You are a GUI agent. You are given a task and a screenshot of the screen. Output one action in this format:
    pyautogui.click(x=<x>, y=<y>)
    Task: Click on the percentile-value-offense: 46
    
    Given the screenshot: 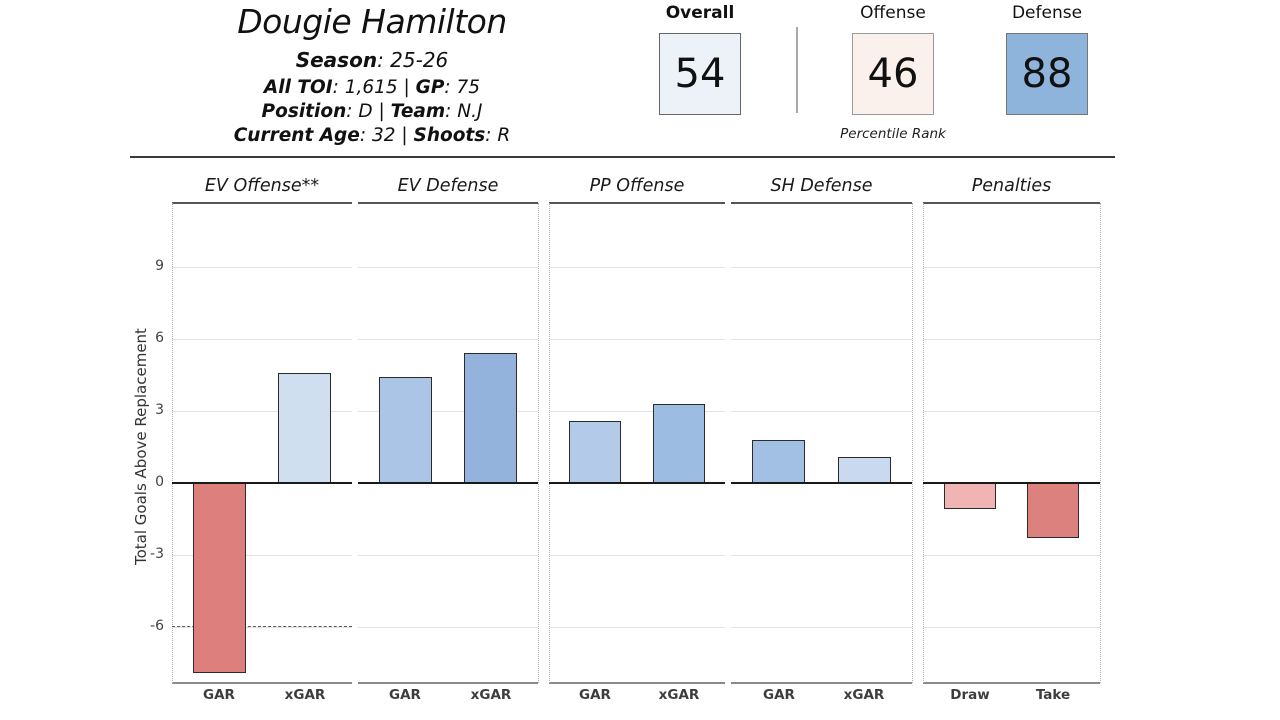 What is the action you would take?
    pyautogui.click(x=893, y=74)
    